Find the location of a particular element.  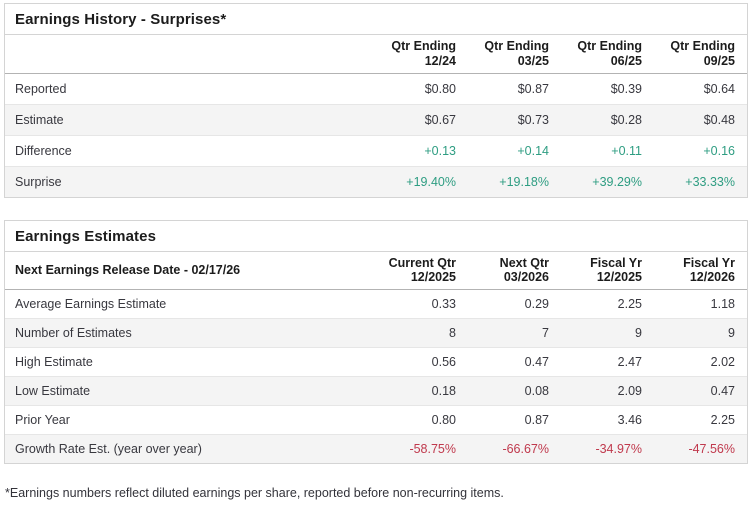

estimates-col-header: Fiscal Yr 12/2026 is located at coordinates (700, 270).